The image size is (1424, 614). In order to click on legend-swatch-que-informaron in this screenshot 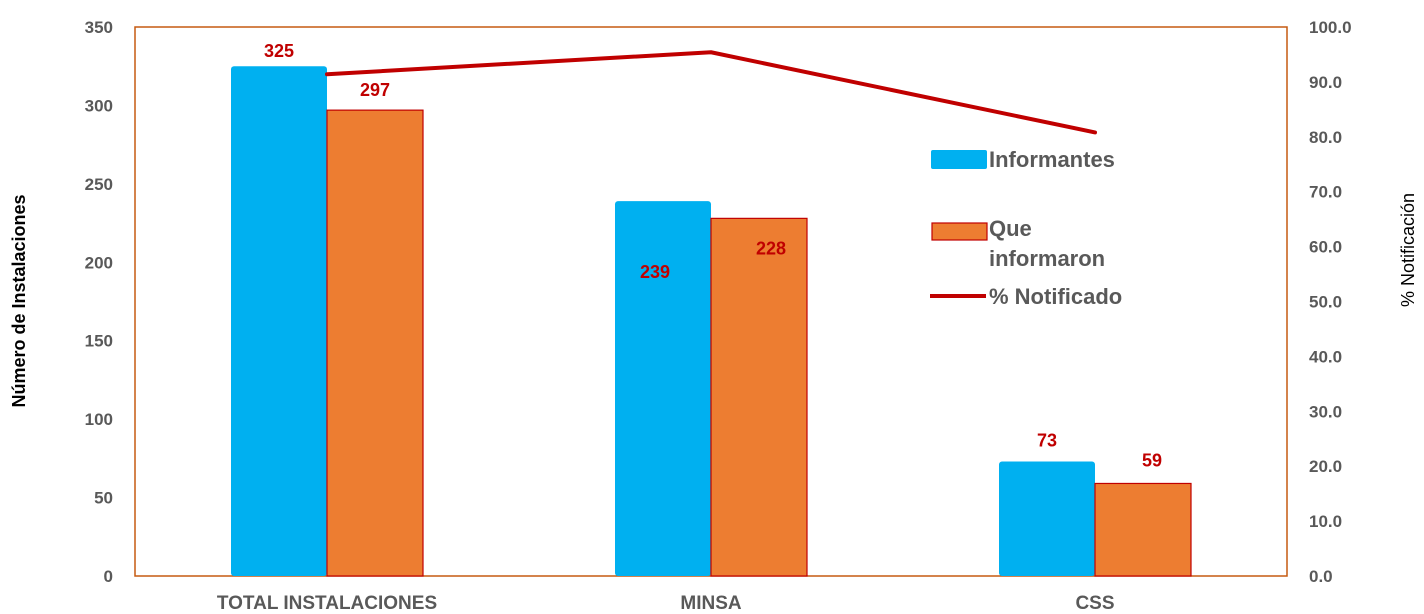, I will do `click(959, 231)`.